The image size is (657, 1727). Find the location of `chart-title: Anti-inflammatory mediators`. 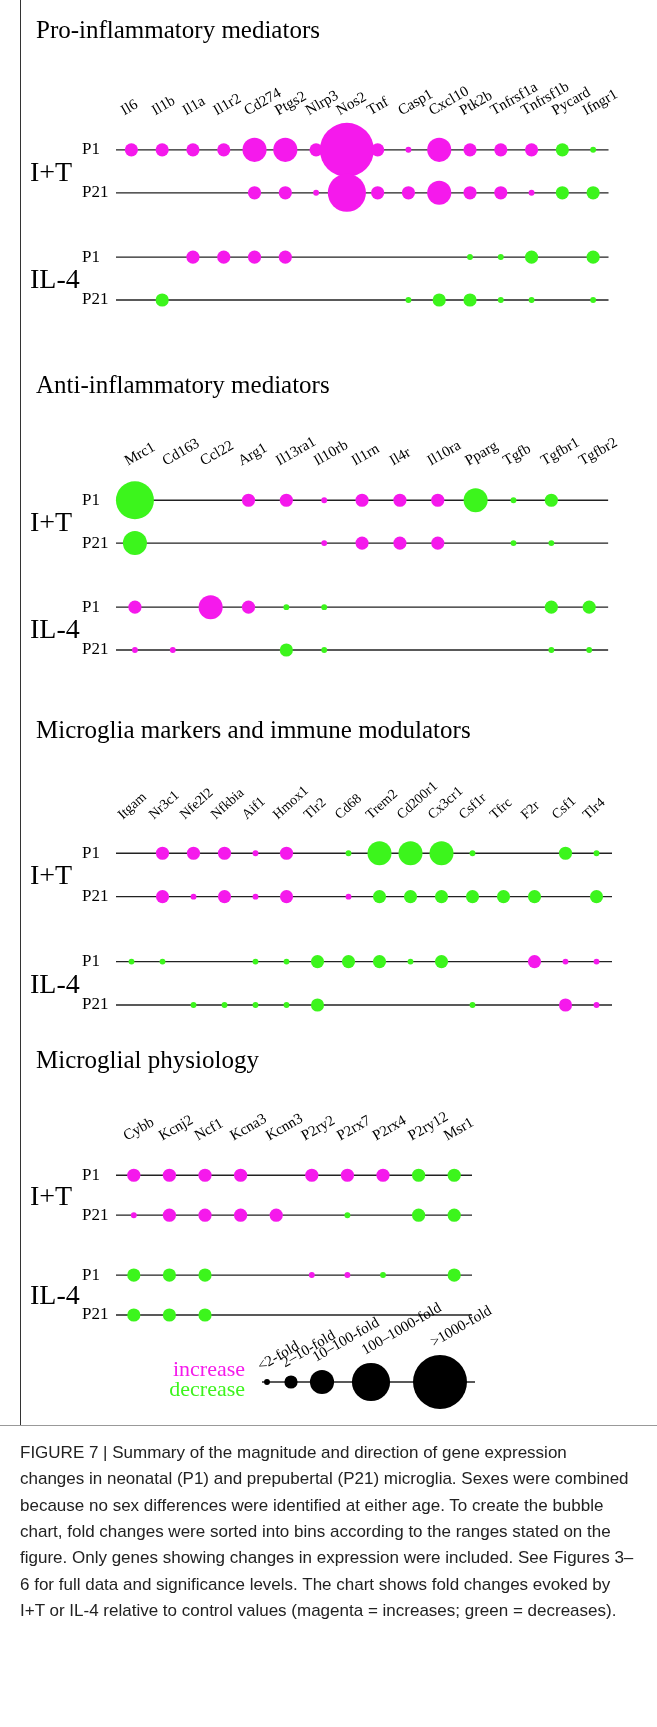

chart-title: Anti-inflammatory mediators is located at coordinates (183, 384).